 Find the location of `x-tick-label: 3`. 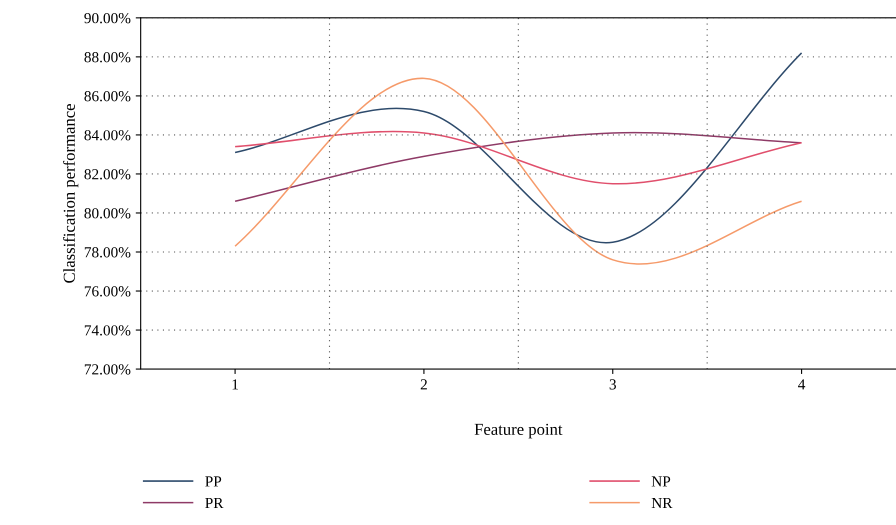

x-tick-label: 3 is located at coordinates (613, 384).